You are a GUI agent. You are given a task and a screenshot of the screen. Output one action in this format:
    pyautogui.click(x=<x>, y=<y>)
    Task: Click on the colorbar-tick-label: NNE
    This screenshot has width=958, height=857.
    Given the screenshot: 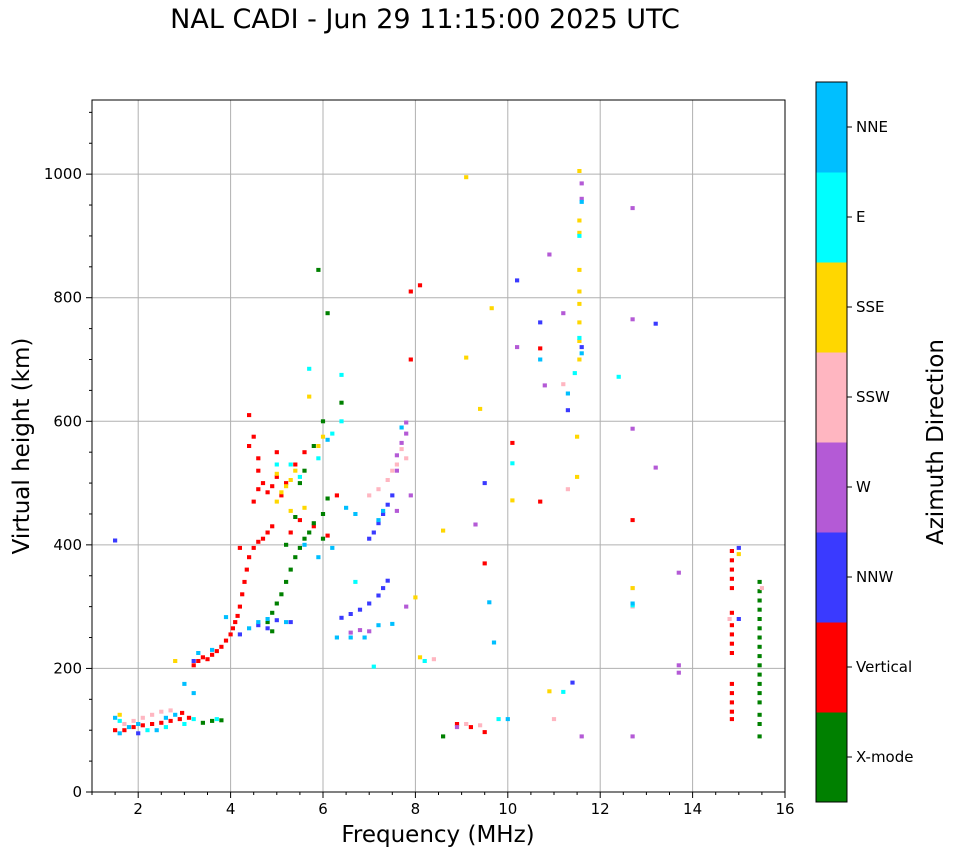 What is the action you would take?
    pyautogui.click(x=872, y=127)
    